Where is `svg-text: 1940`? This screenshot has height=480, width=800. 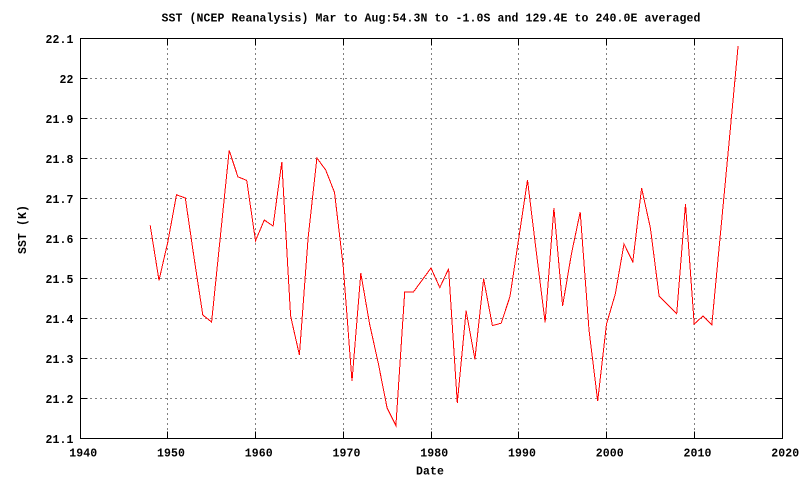 svg-text: 1940 is located at coordinates (83, 453).